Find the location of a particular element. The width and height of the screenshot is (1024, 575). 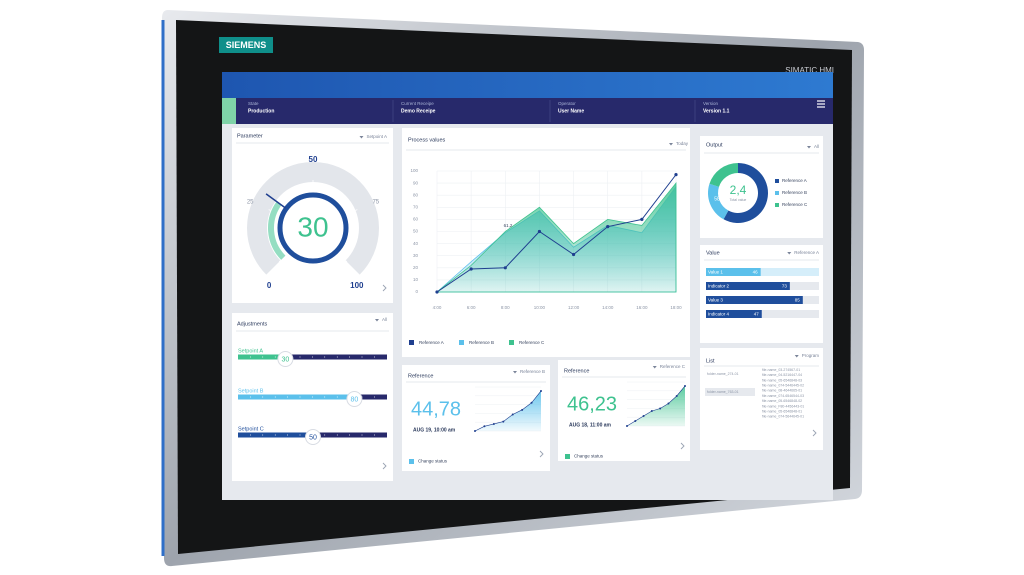

x-tick-label: 10:00 is located at coordinates (540, 307).